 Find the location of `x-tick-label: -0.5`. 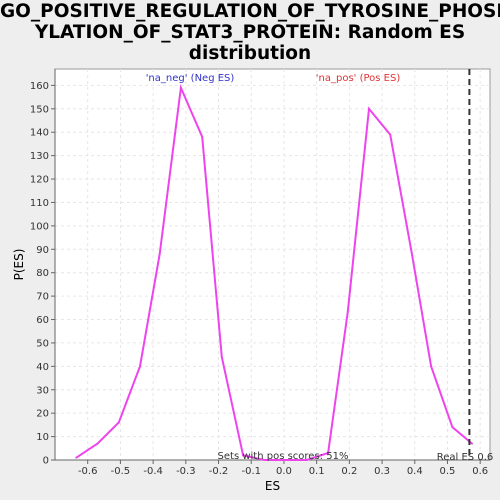

x-tick-label: -0.5 is located at coordinates (121, 471).